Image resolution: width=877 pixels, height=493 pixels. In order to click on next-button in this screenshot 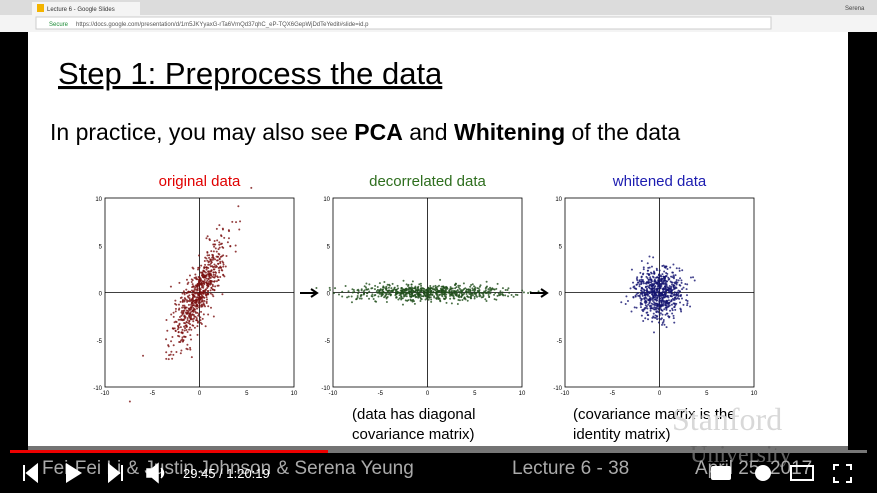, I will do `click(115, 473)`.